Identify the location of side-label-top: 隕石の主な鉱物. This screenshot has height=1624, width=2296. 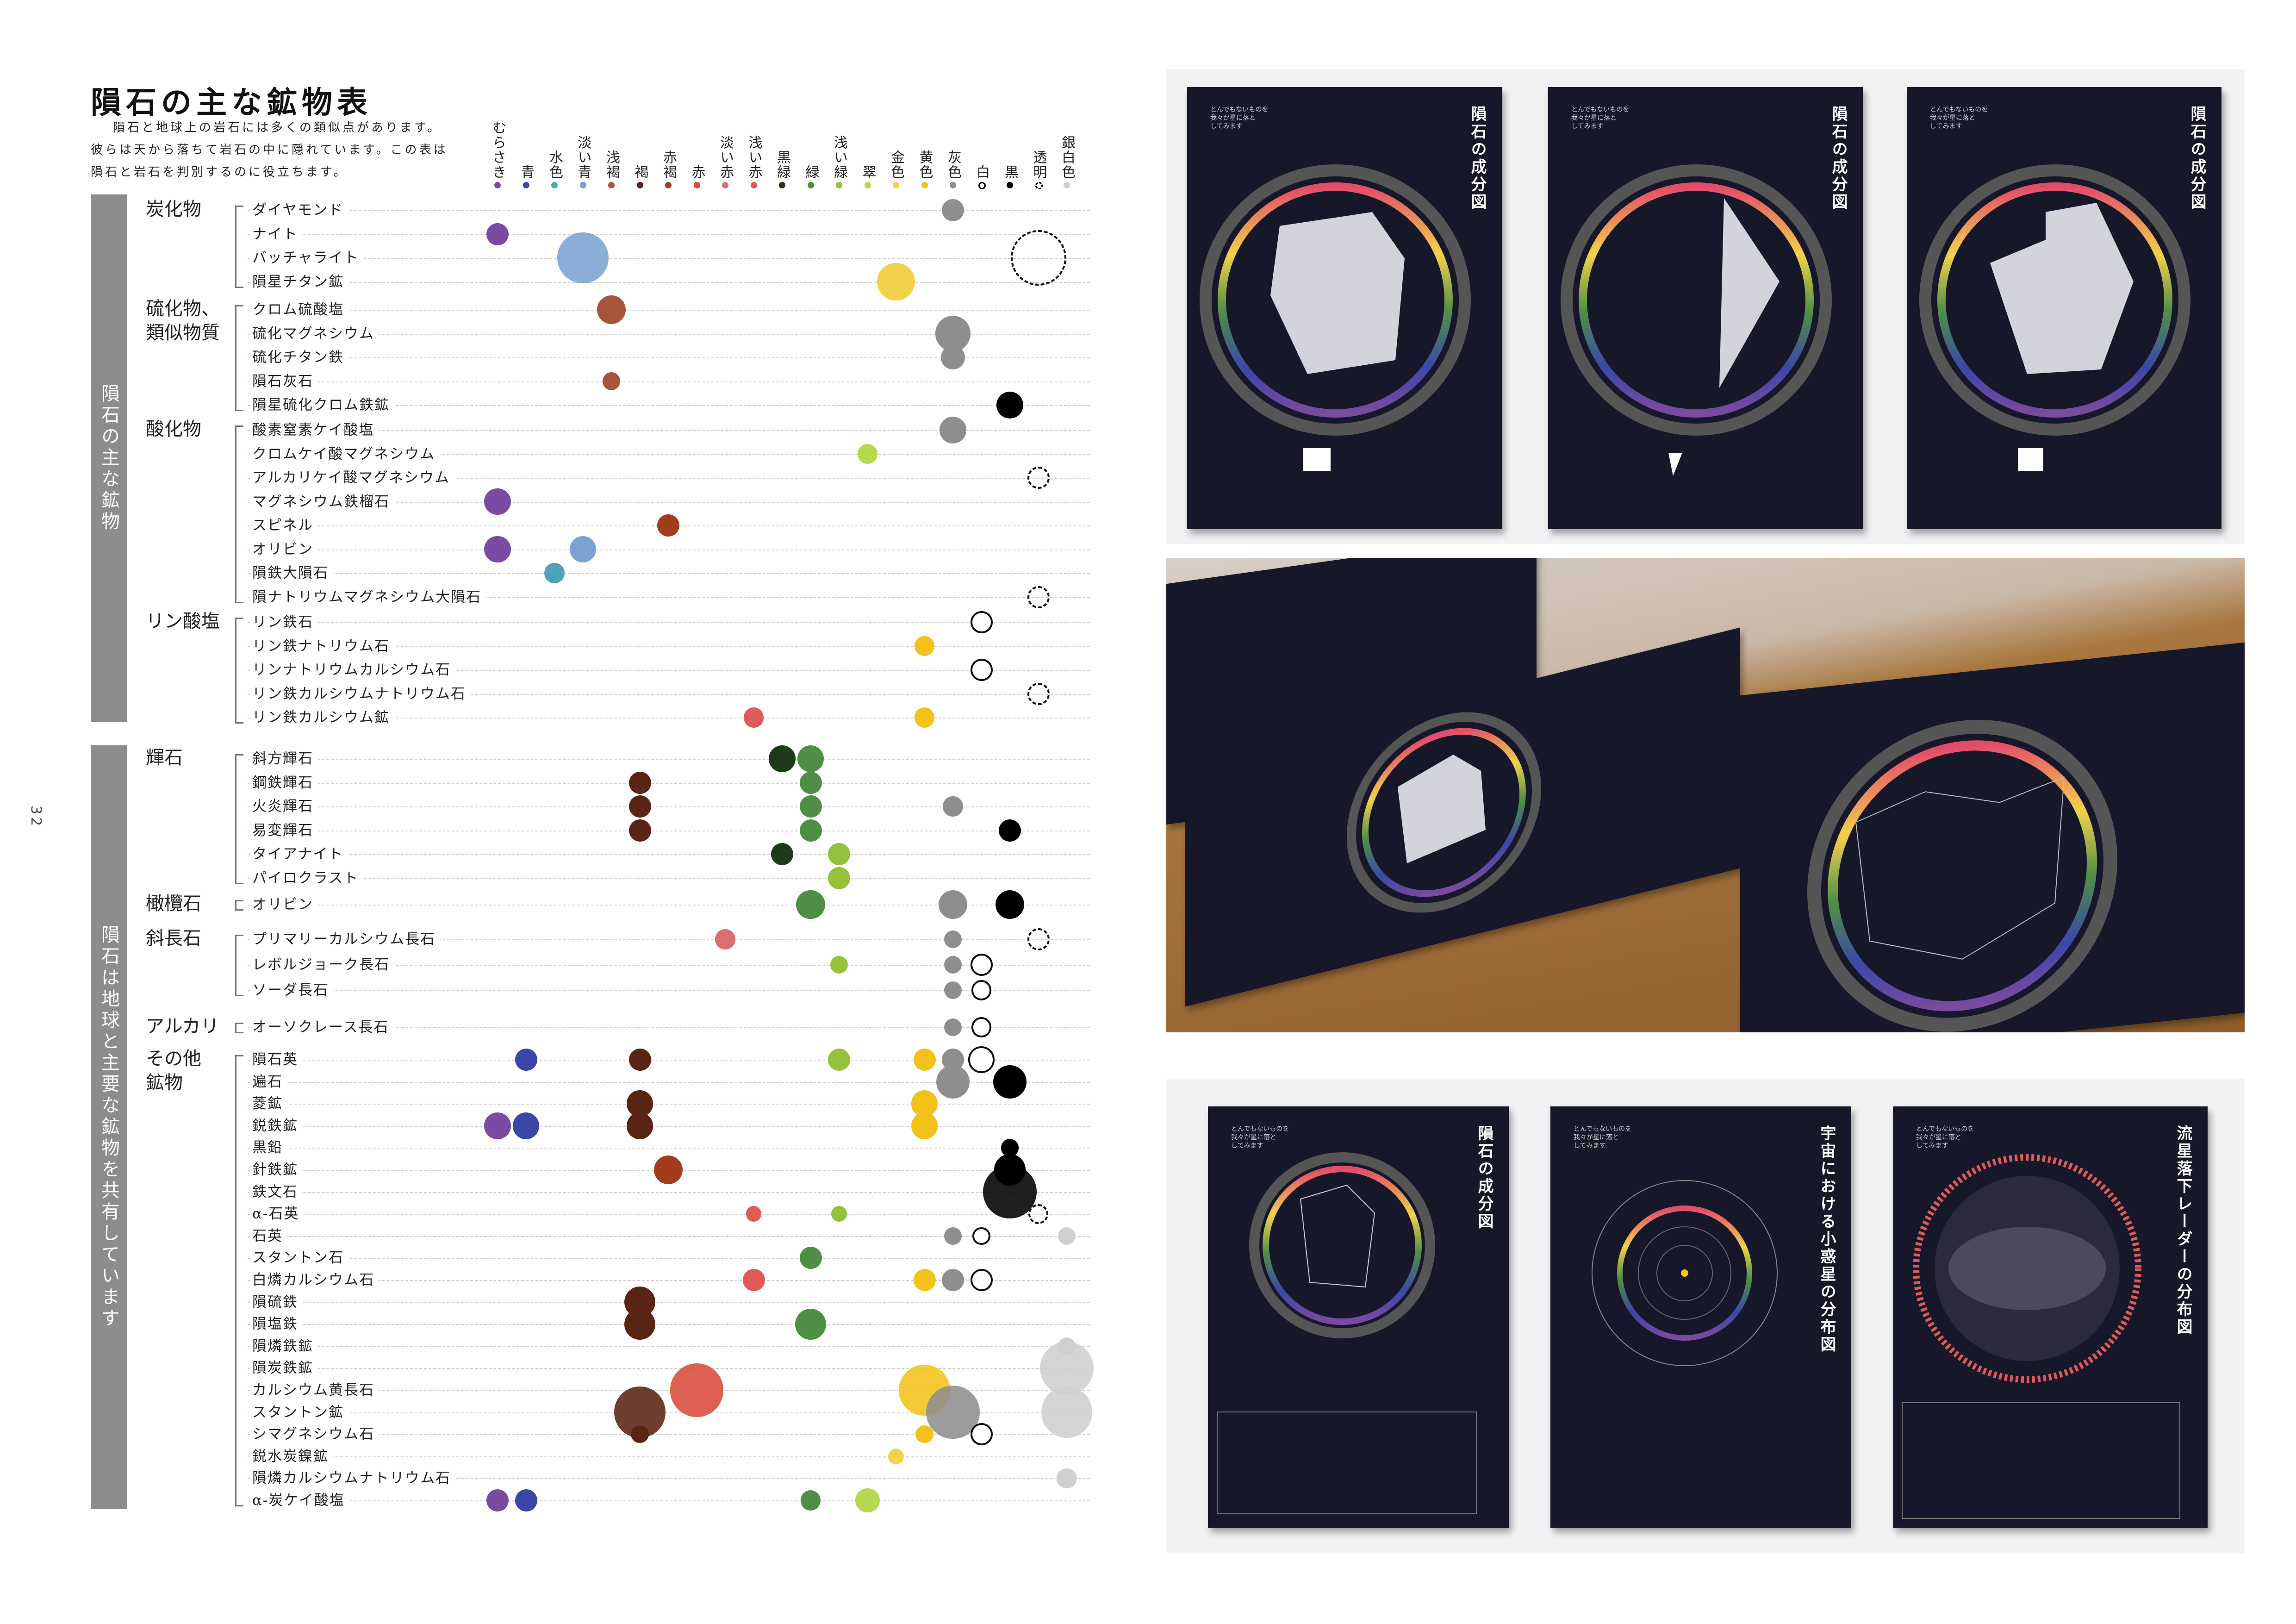
(108, 458).